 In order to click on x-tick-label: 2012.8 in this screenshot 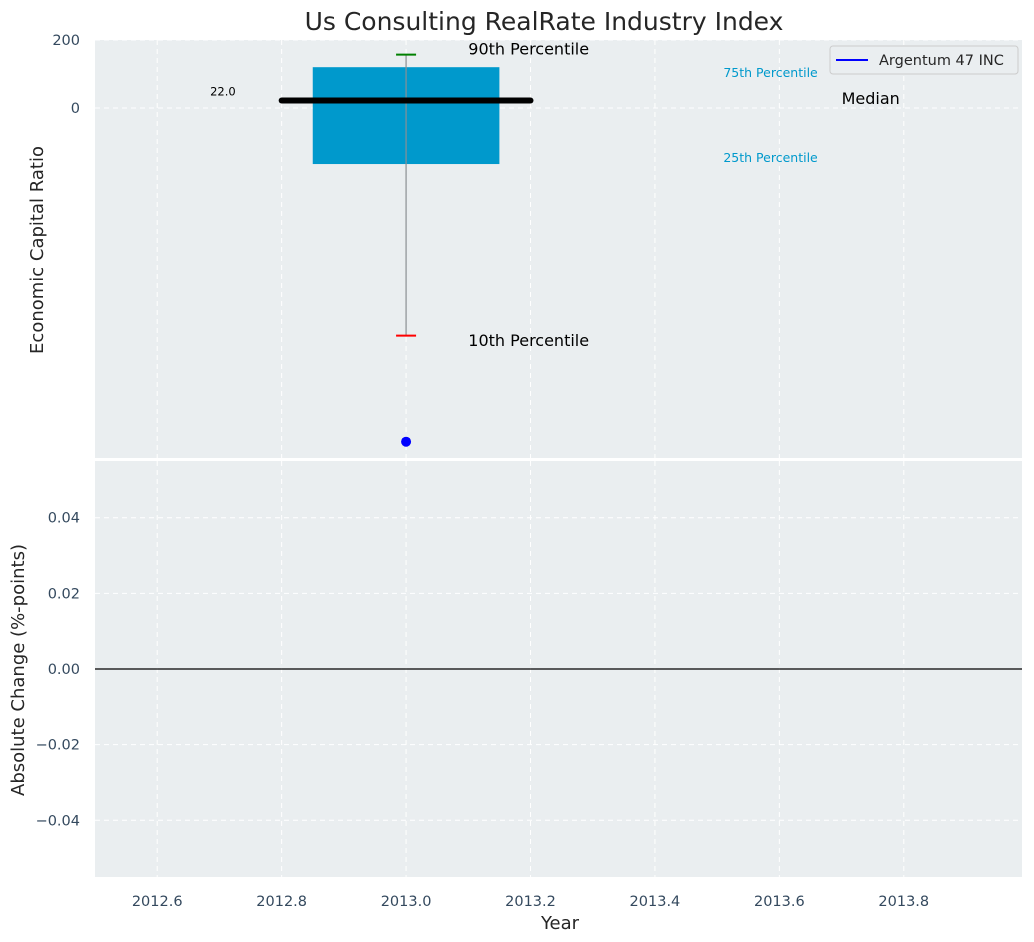, I will do `click(281, 902)`.